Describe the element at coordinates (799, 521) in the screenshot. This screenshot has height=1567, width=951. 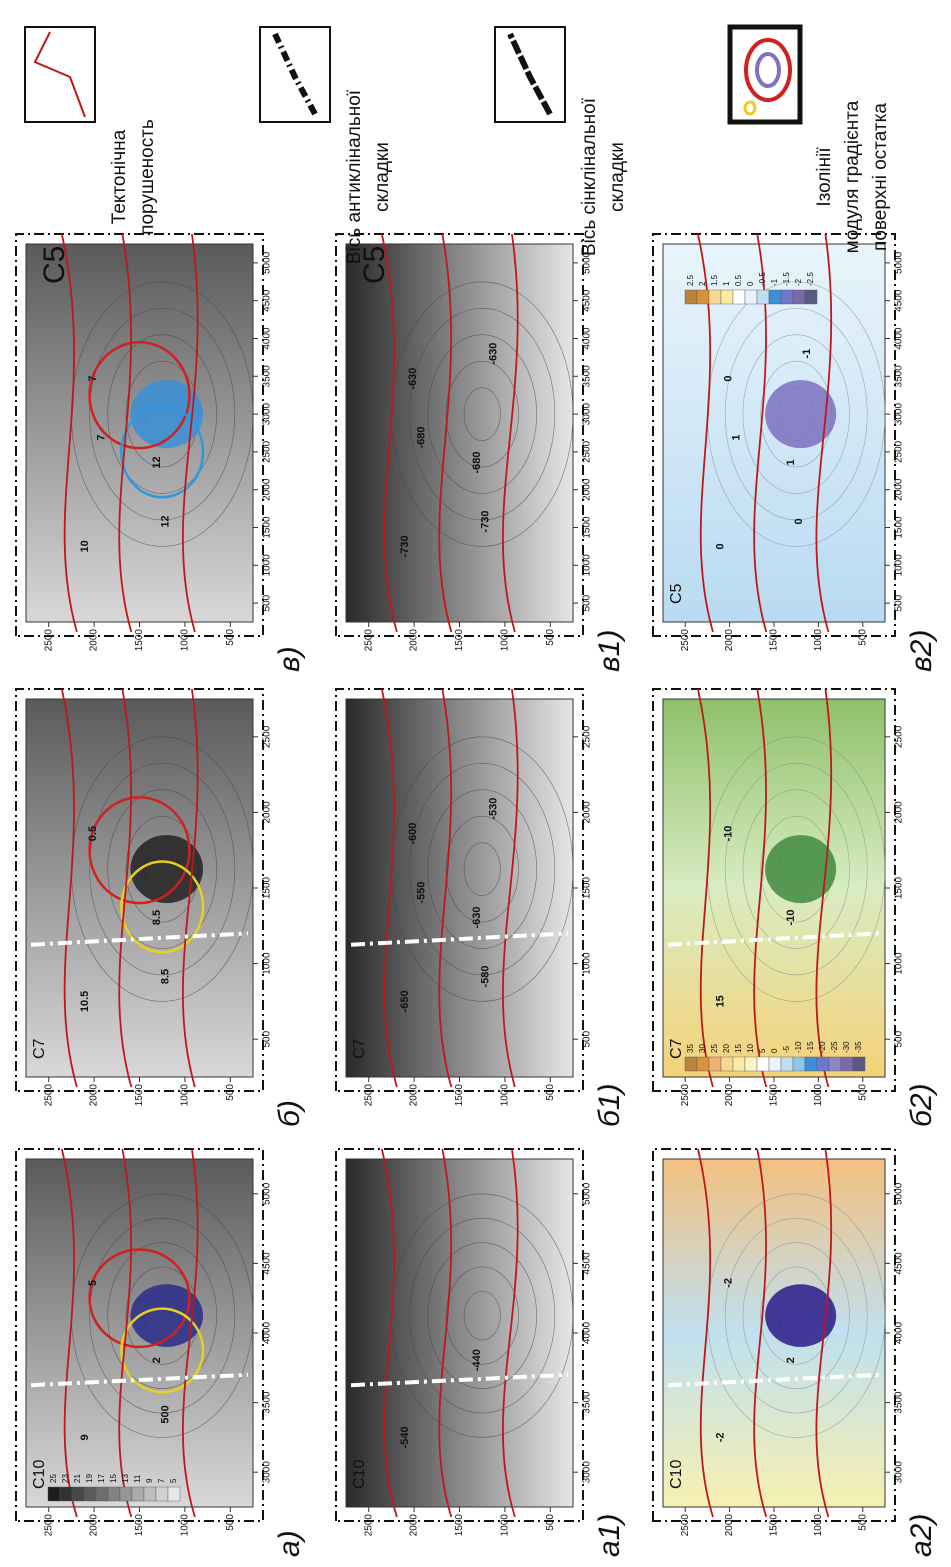
I see `contour-label: 0` at that location.